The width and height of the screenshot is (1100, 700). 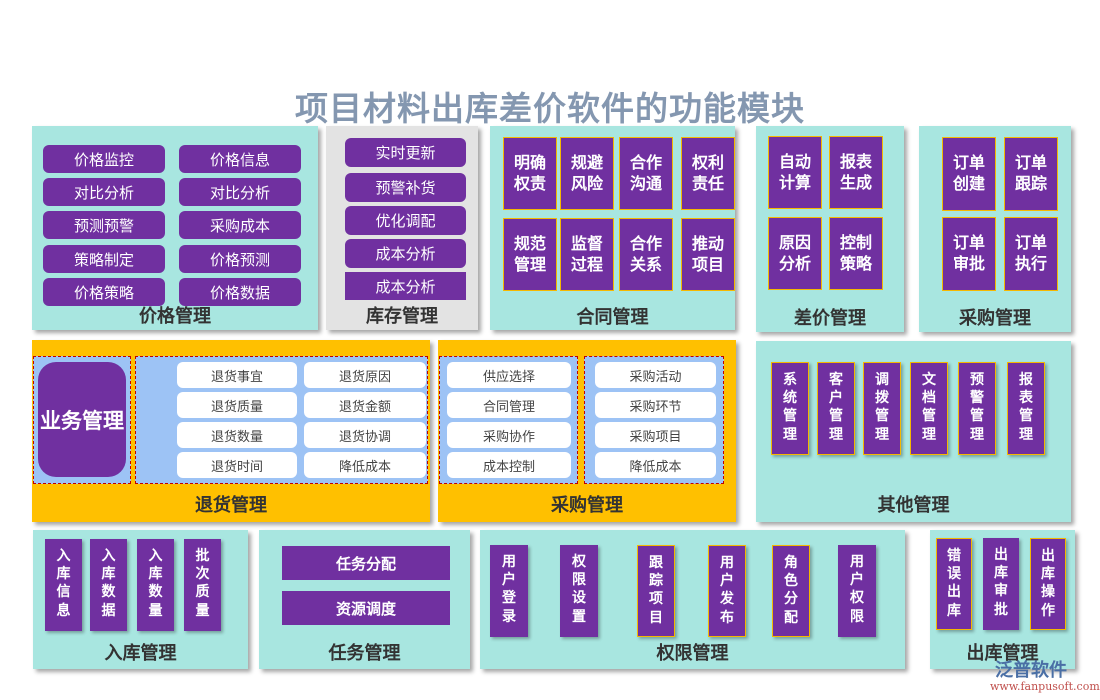 What do you see at coordinates (530, 254) in the screenshot?
I see `function-item: 规范管理` at bounding box center [530, 254].